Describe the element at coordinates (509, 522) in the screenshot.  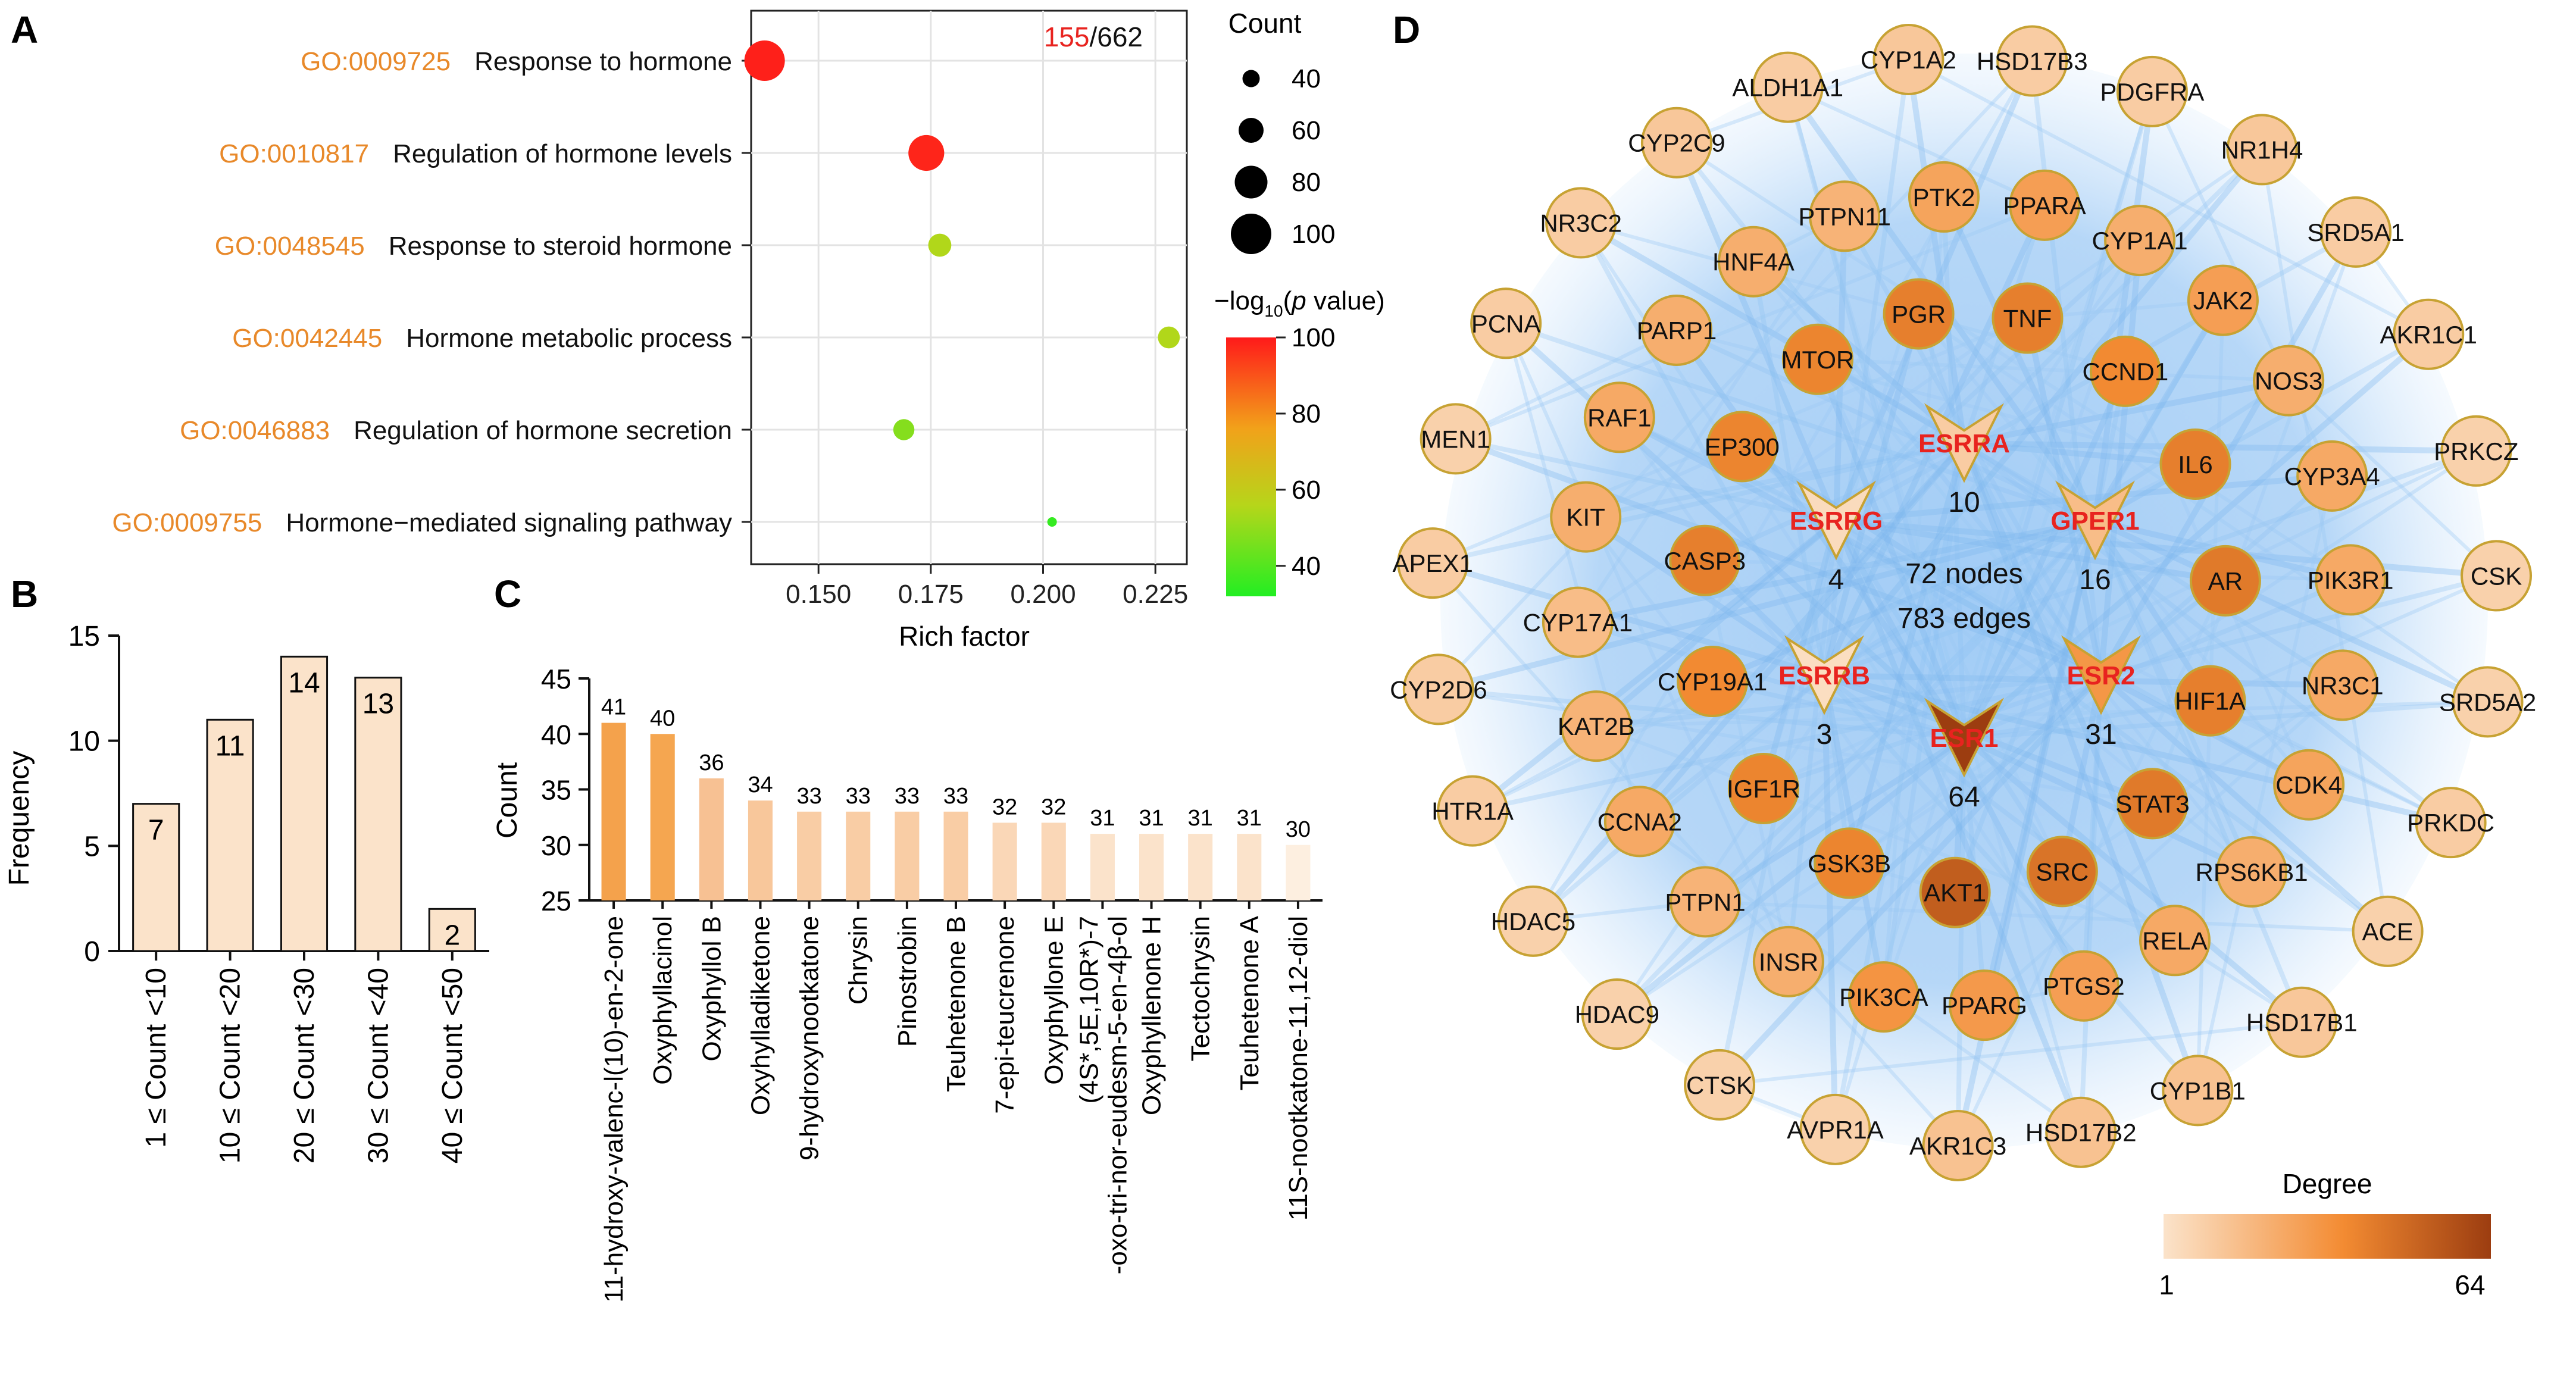
I see `go-term-name: Hormone−mediated signaling pathway` at that location.